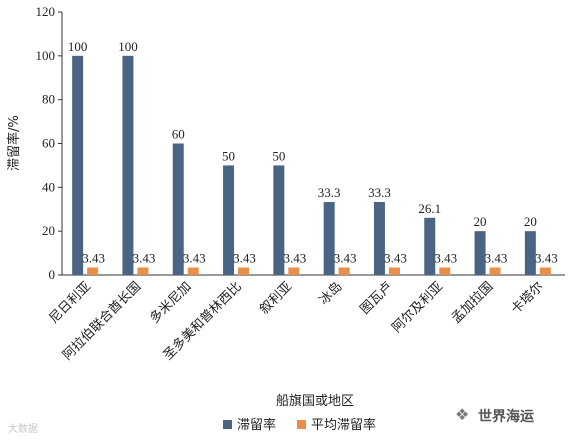  I want to click on legend-swatch-average-rate, so click(301, 424).